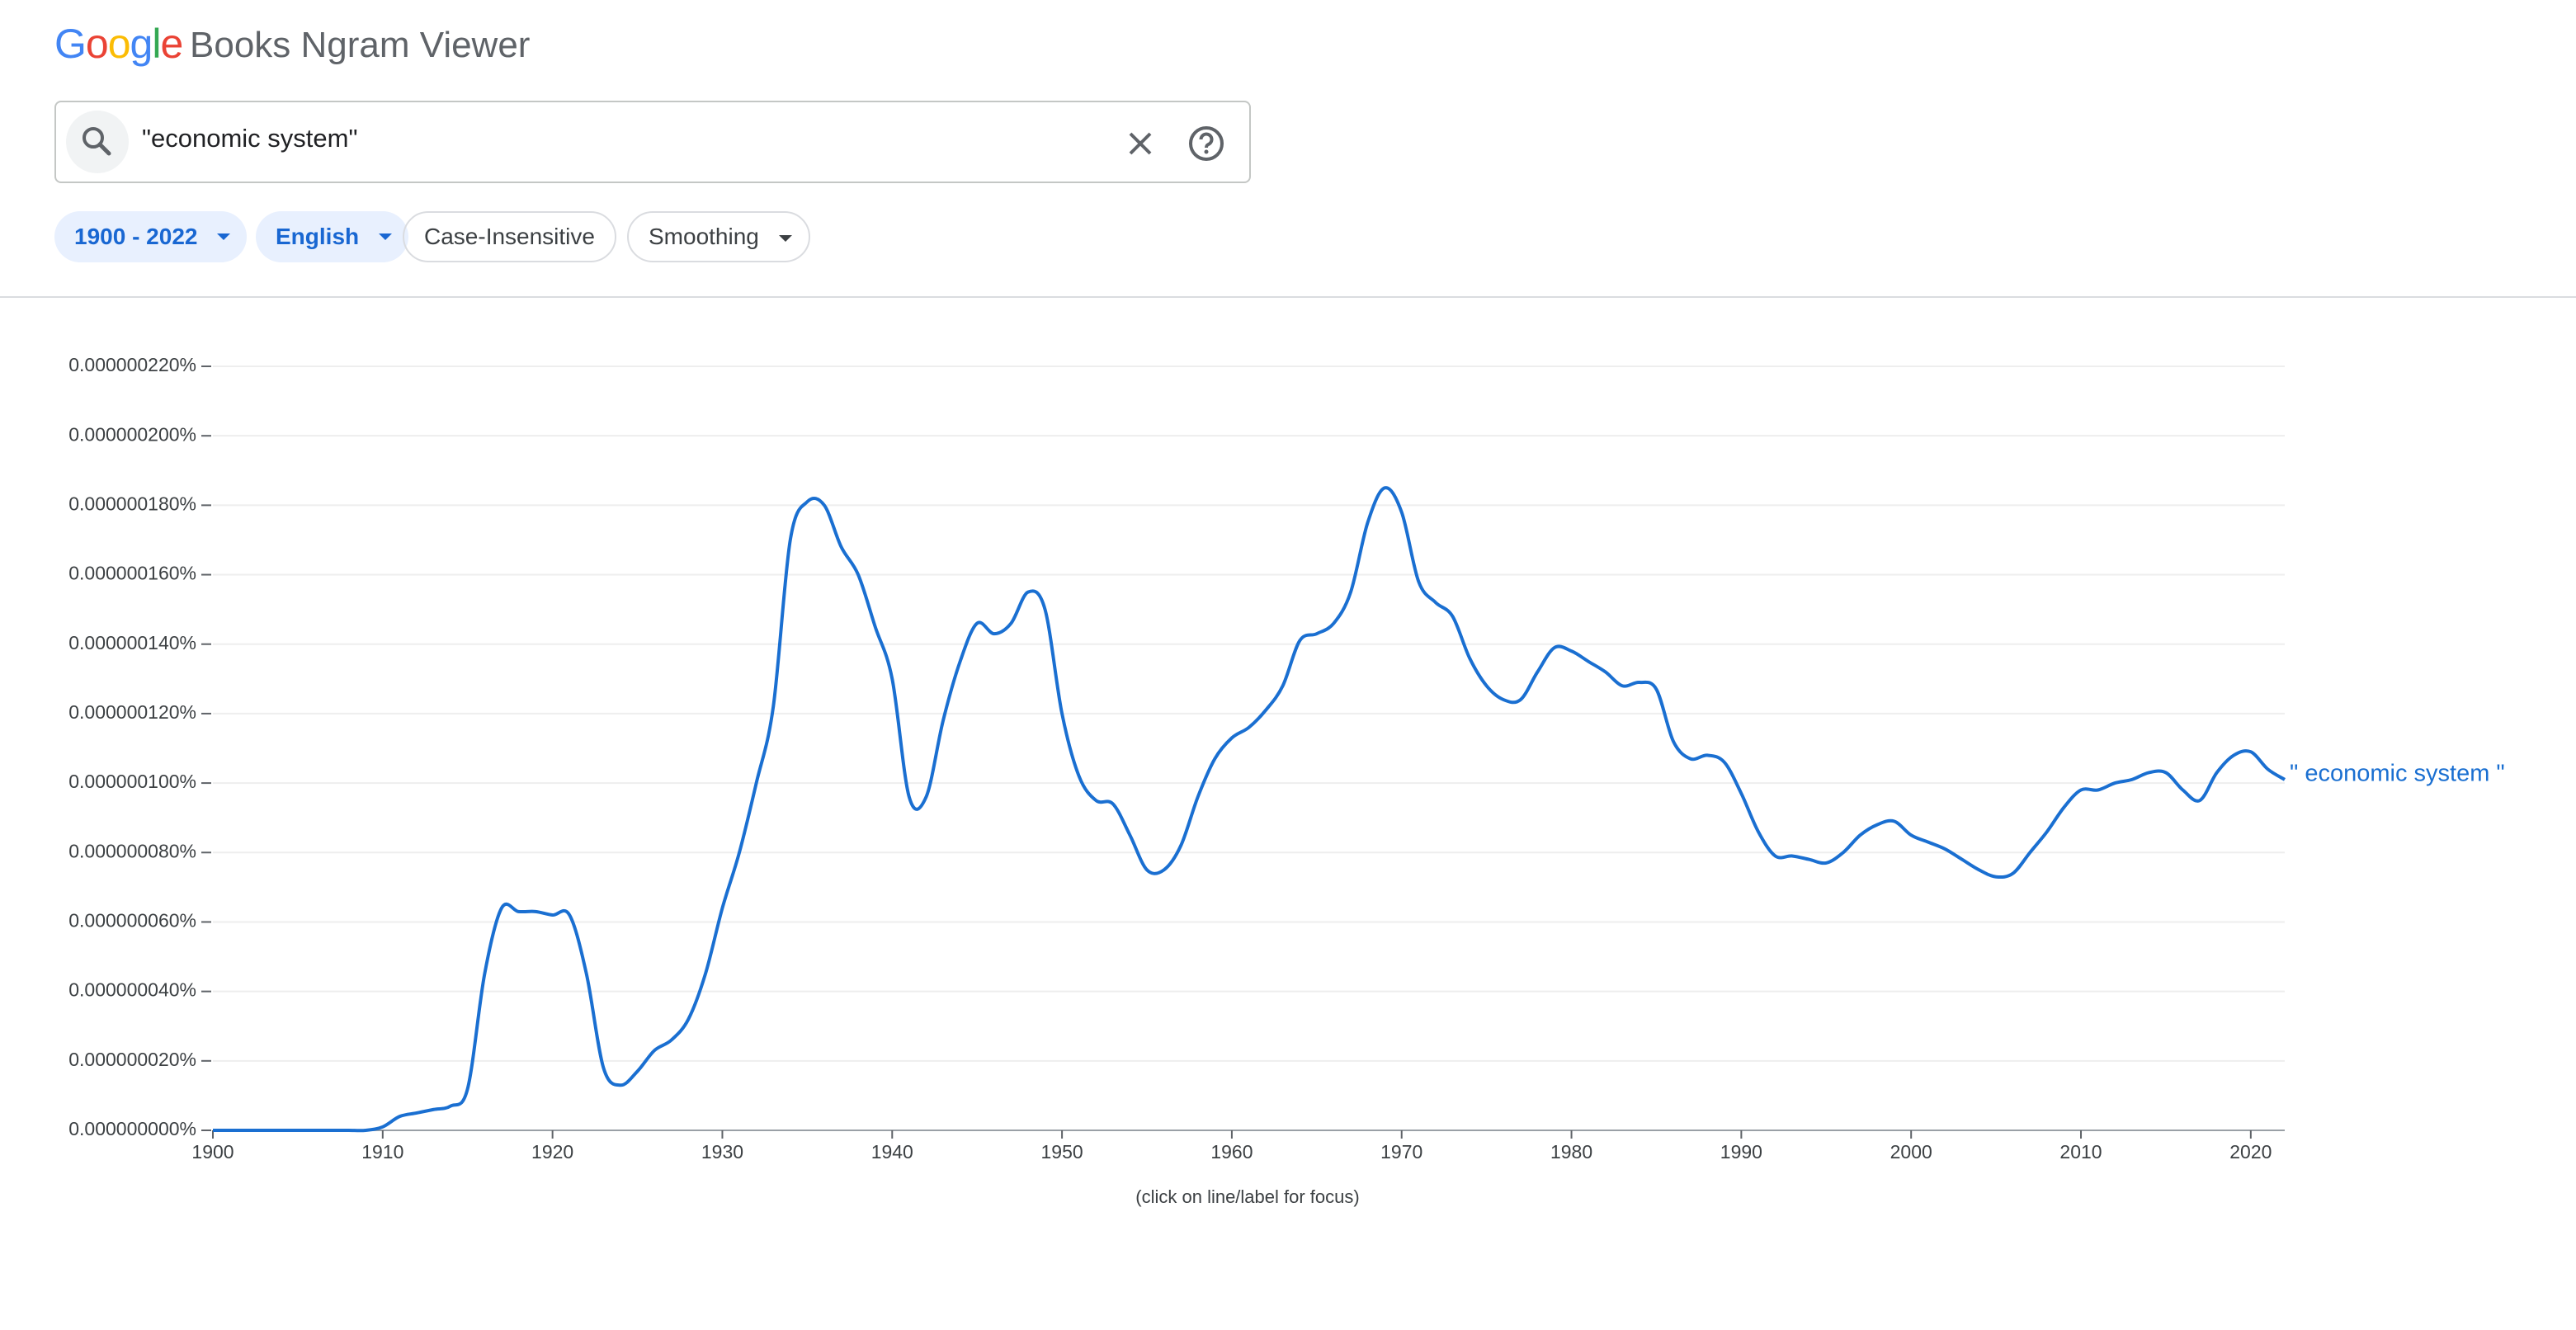  Describe the element at coordinates (2397, 774) in the screenshot. I see `series-label: " economic system "` at that location.